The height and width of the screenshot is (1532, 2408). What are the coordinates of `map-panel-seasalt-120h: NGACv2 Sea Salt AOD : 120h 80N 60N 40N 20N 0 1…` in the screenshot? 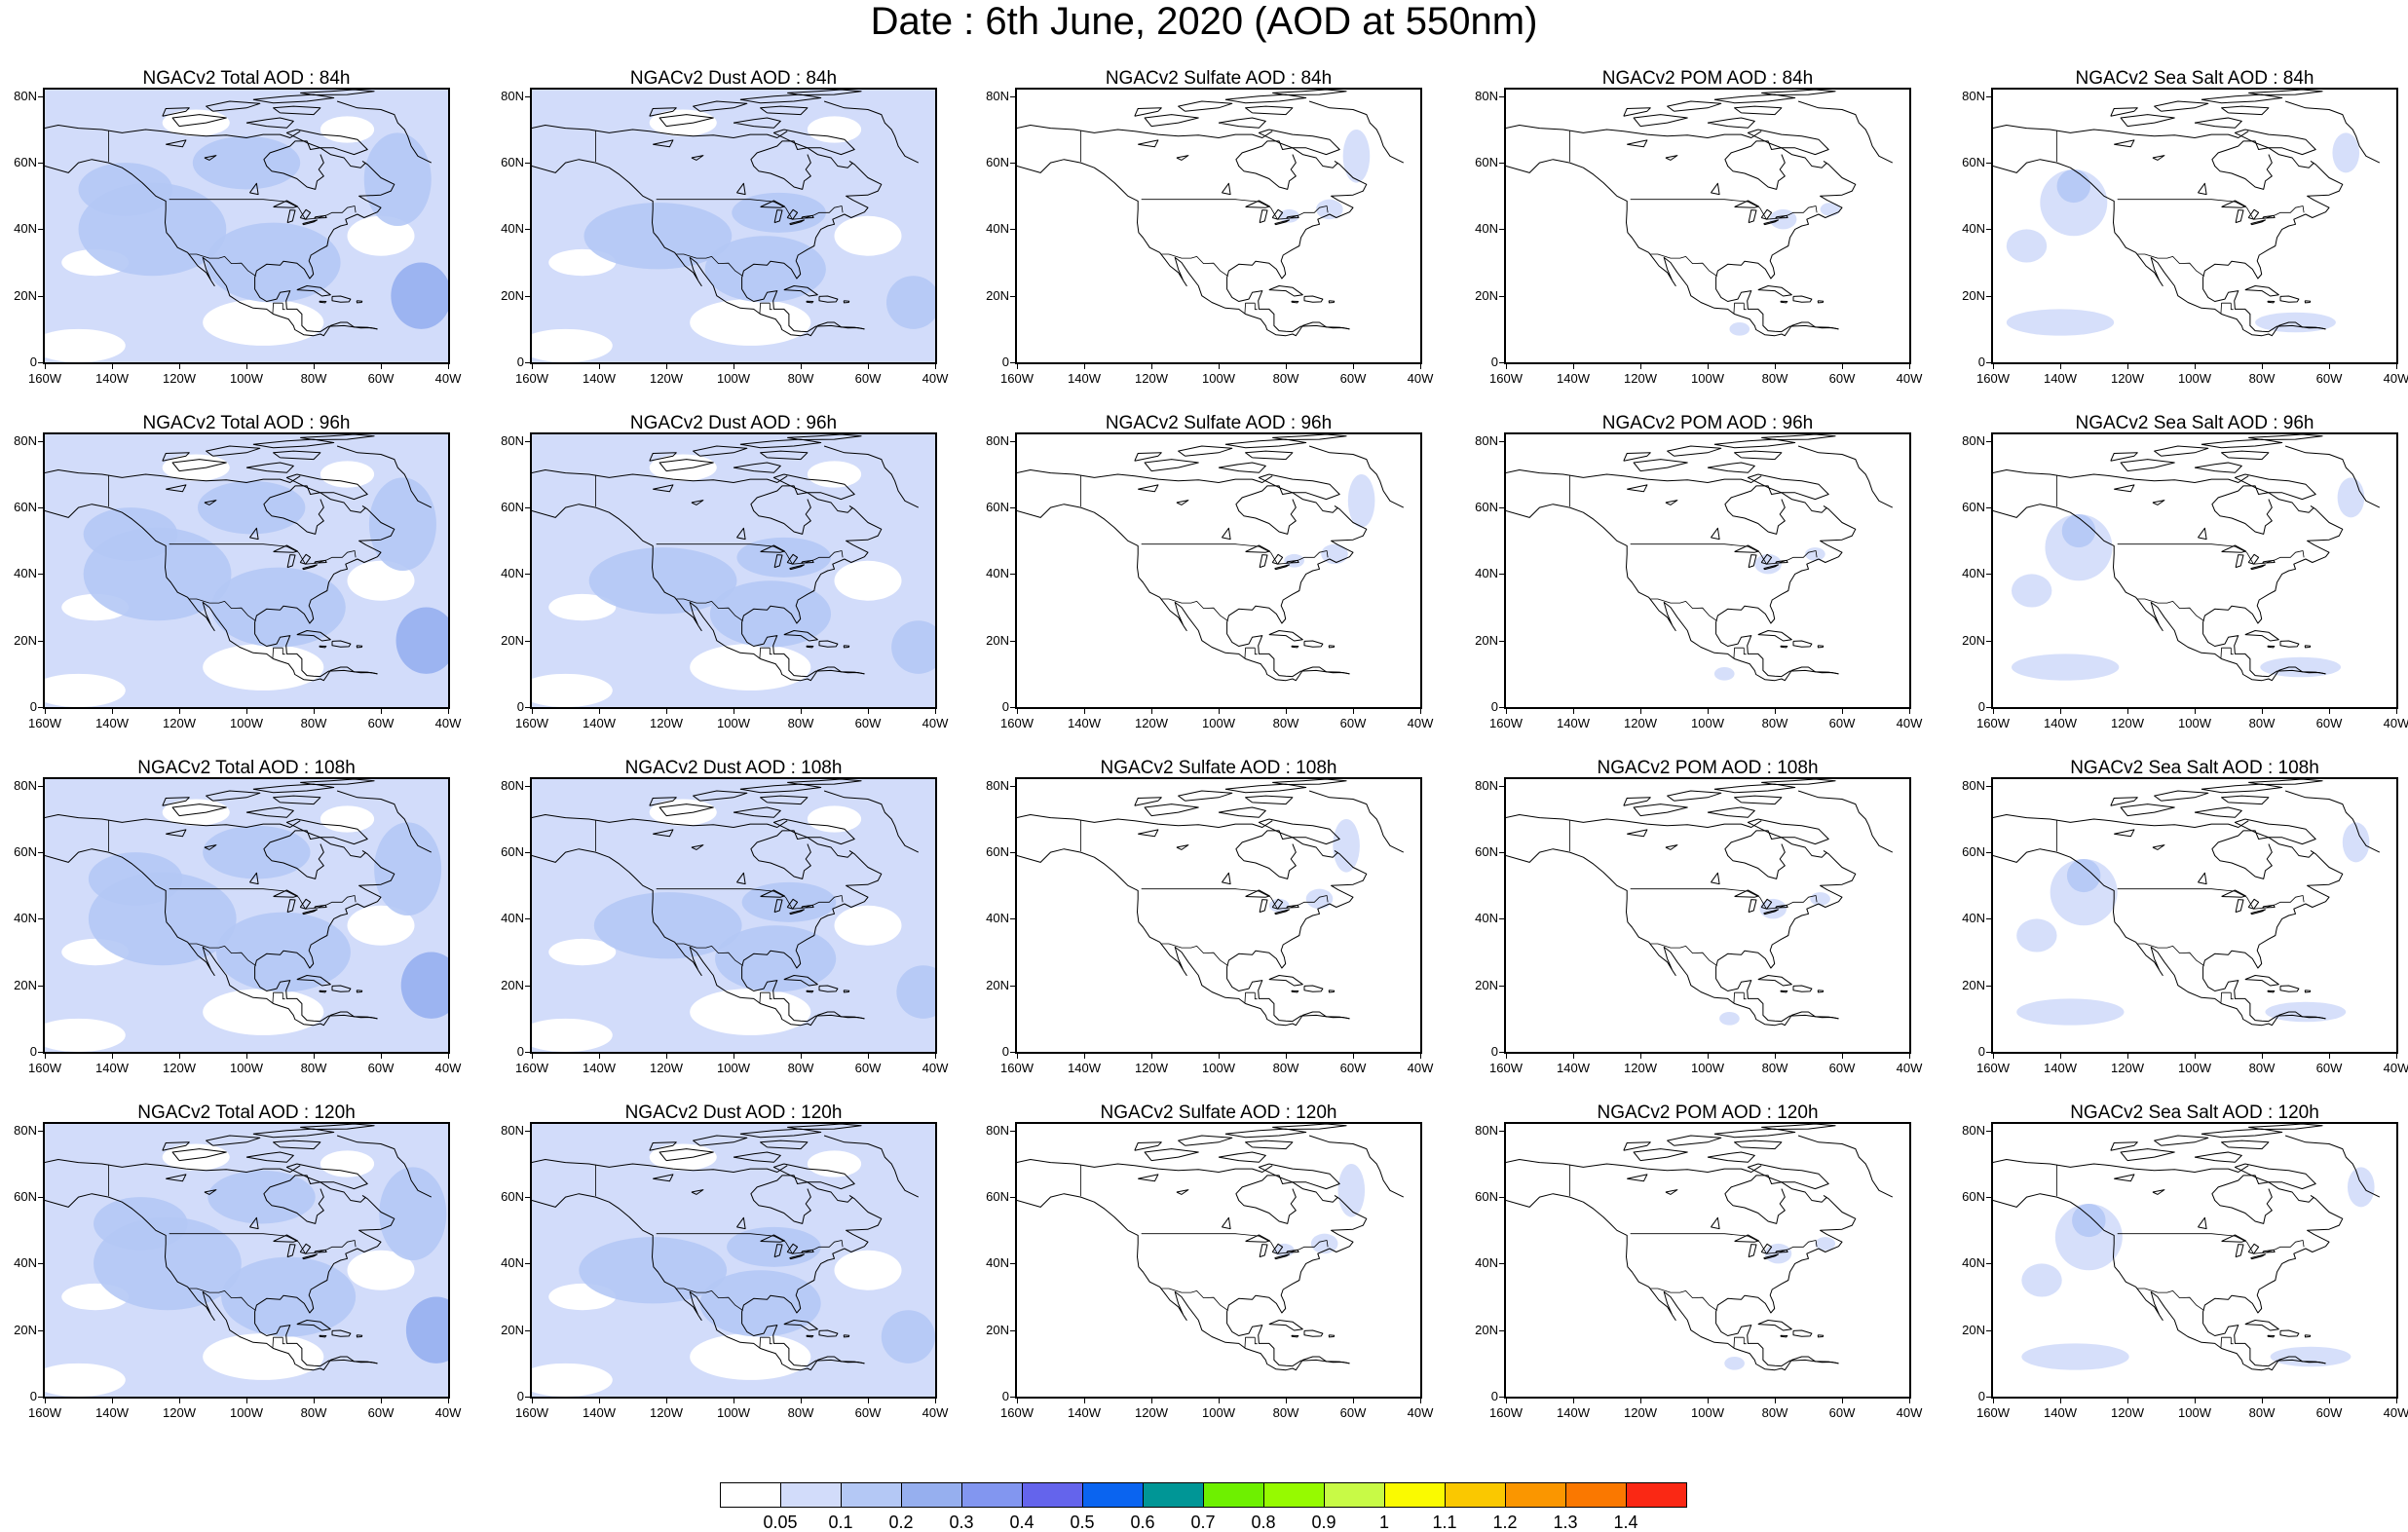 It's located at (2182, 1261).